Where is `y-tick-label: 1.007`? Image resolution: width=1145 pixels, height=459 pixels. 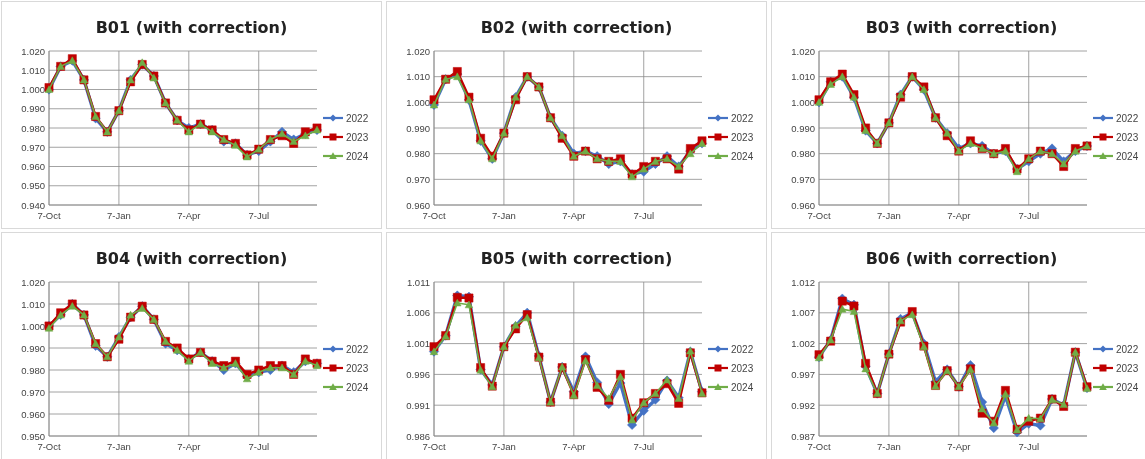
y-tick-label: 1.007 is located at coordinates (803, 313).